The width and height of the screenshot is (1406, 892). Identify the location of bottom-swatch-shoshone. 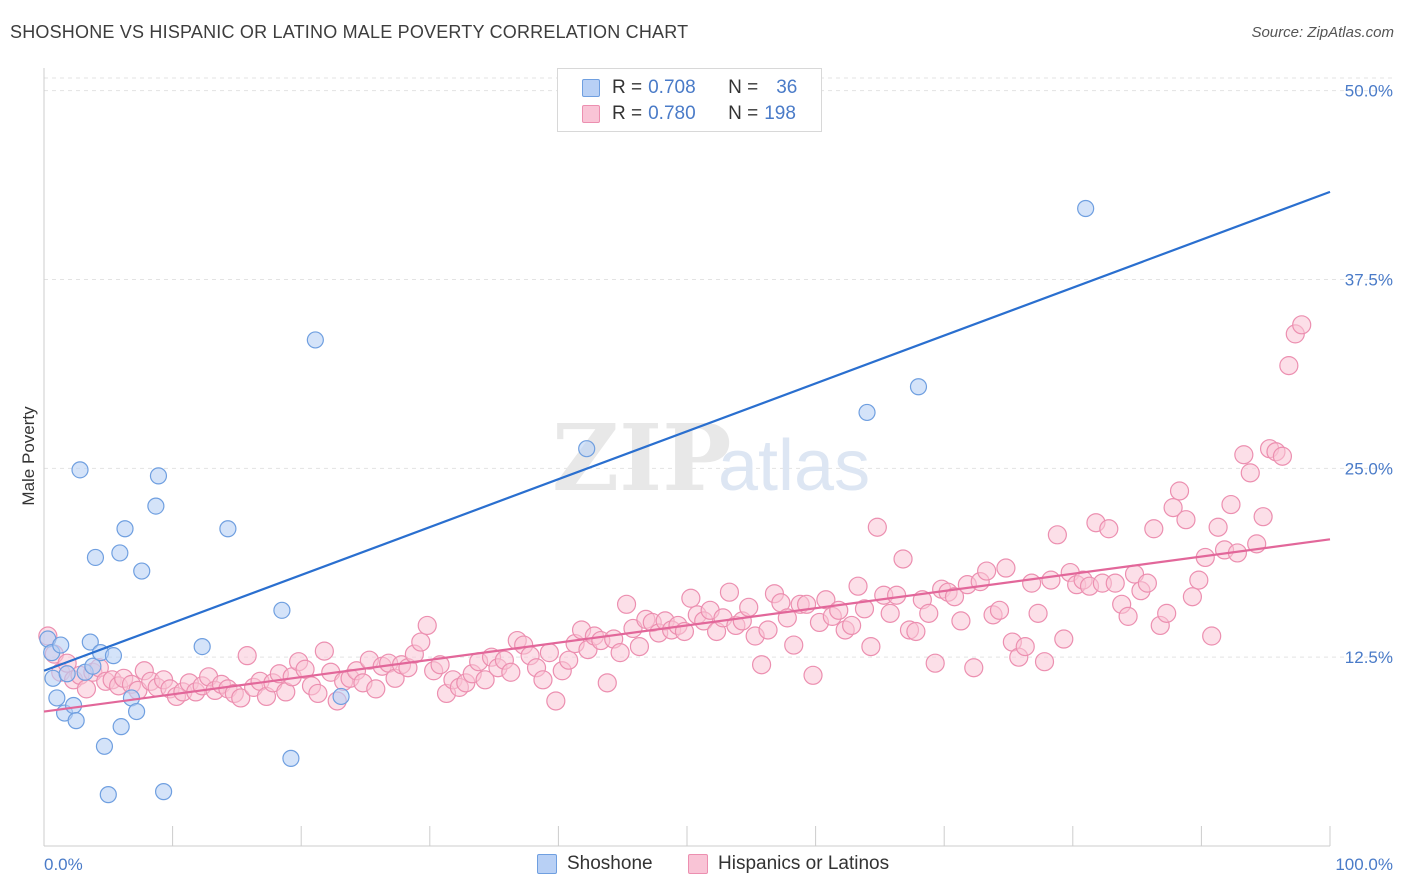
(547, 864).